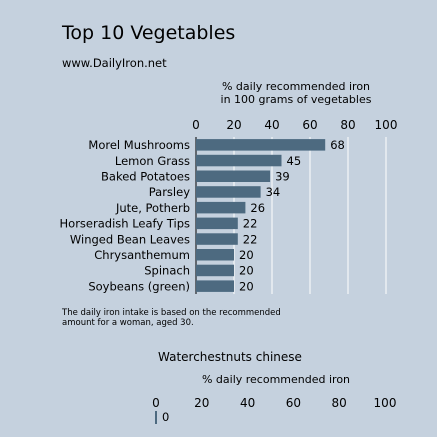 The image size is (437, 437). Describe the element at coordinates (337, 145) in the screenshot. I see `data-label: 68` at that location.